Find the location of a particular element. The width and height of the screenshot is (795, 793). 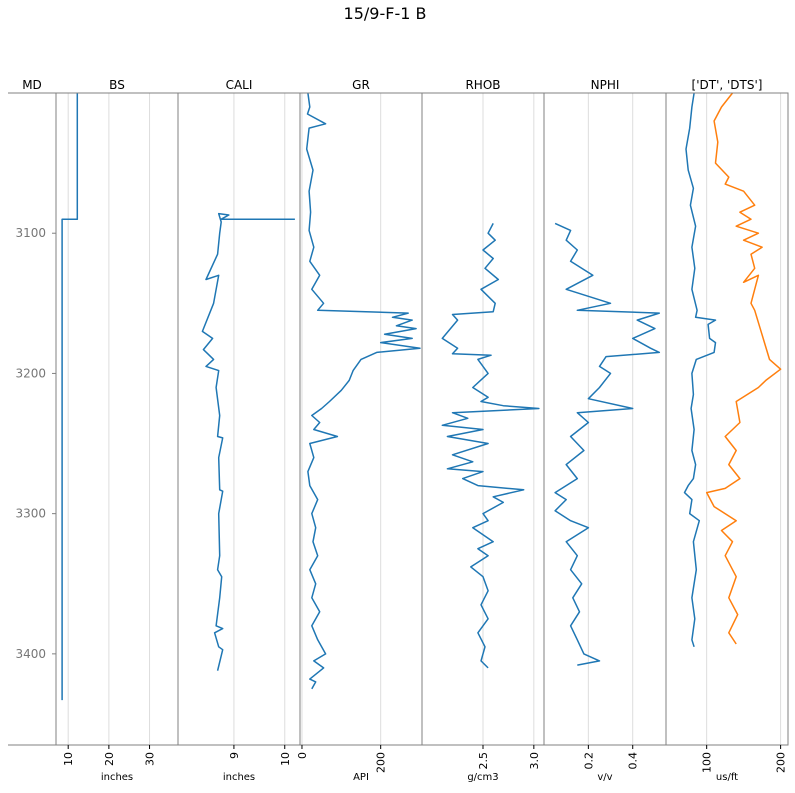

x-tick-label: 2.5 is located at coordinates (483, 761).